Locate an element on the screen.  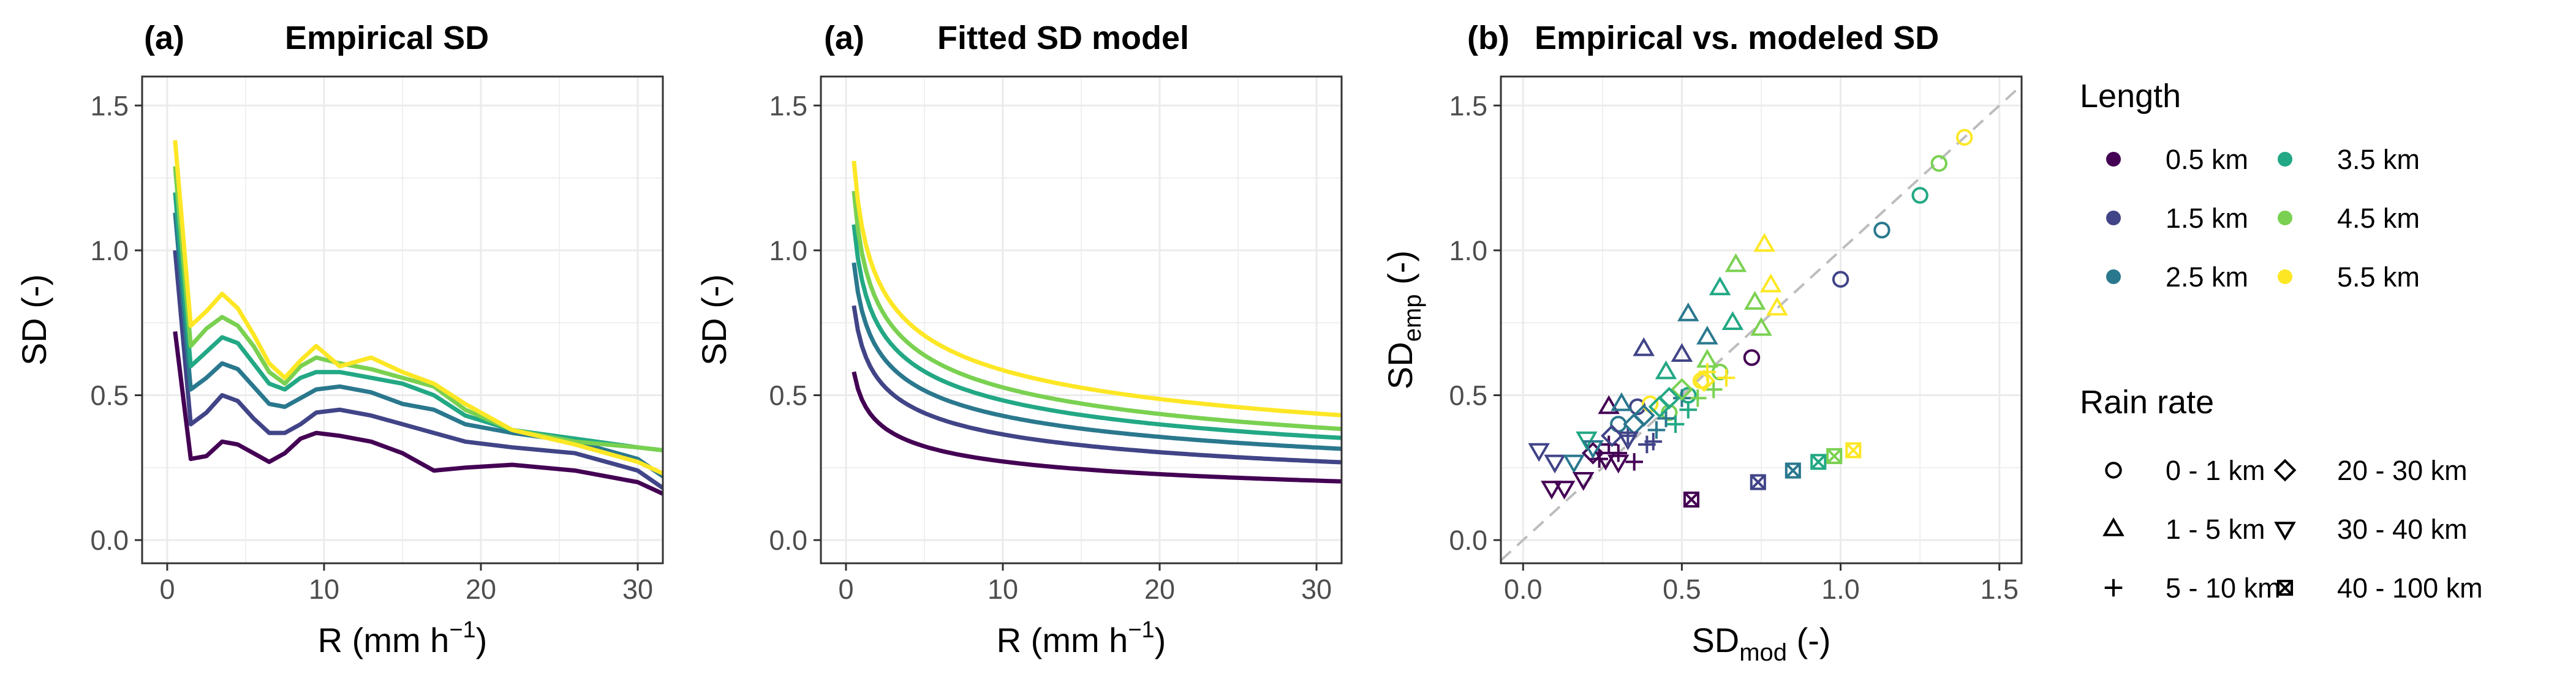
x-tick-label: 1.0 is located at coordinates (1840, 589).